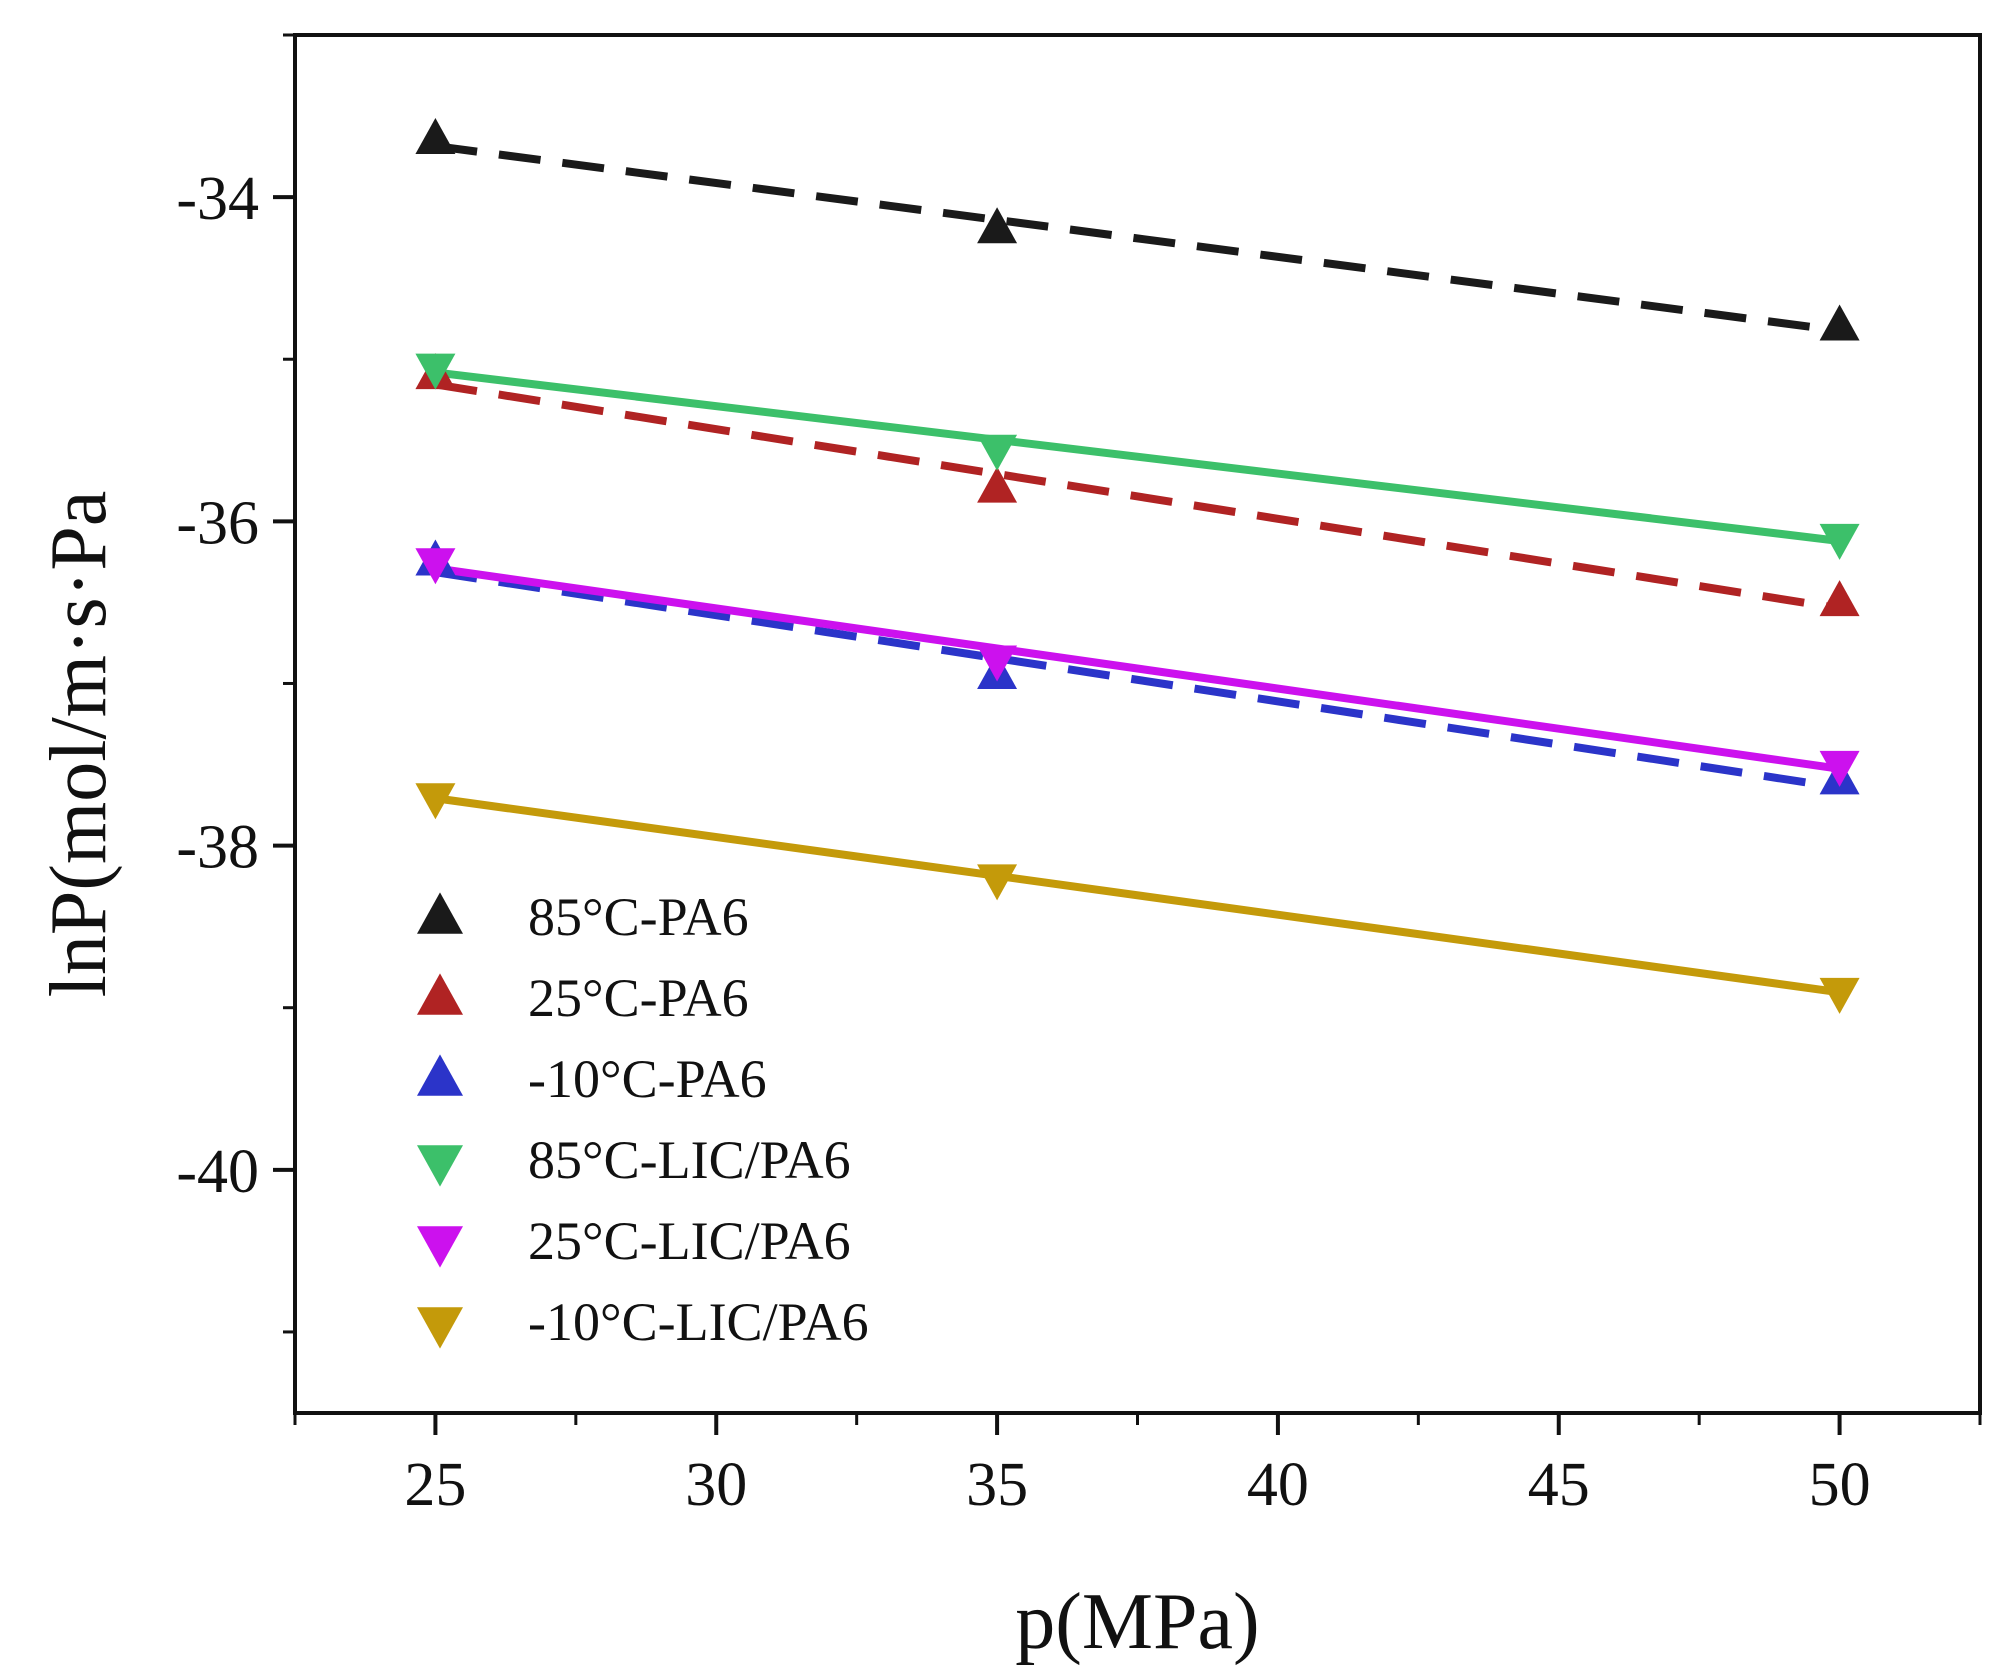 The width and height of the screenshot is (2008, 1679). Describe the element at coordinates (647, 1079) in the screenshot. I see `legend-label-2: -10°C-PA6` at that location.